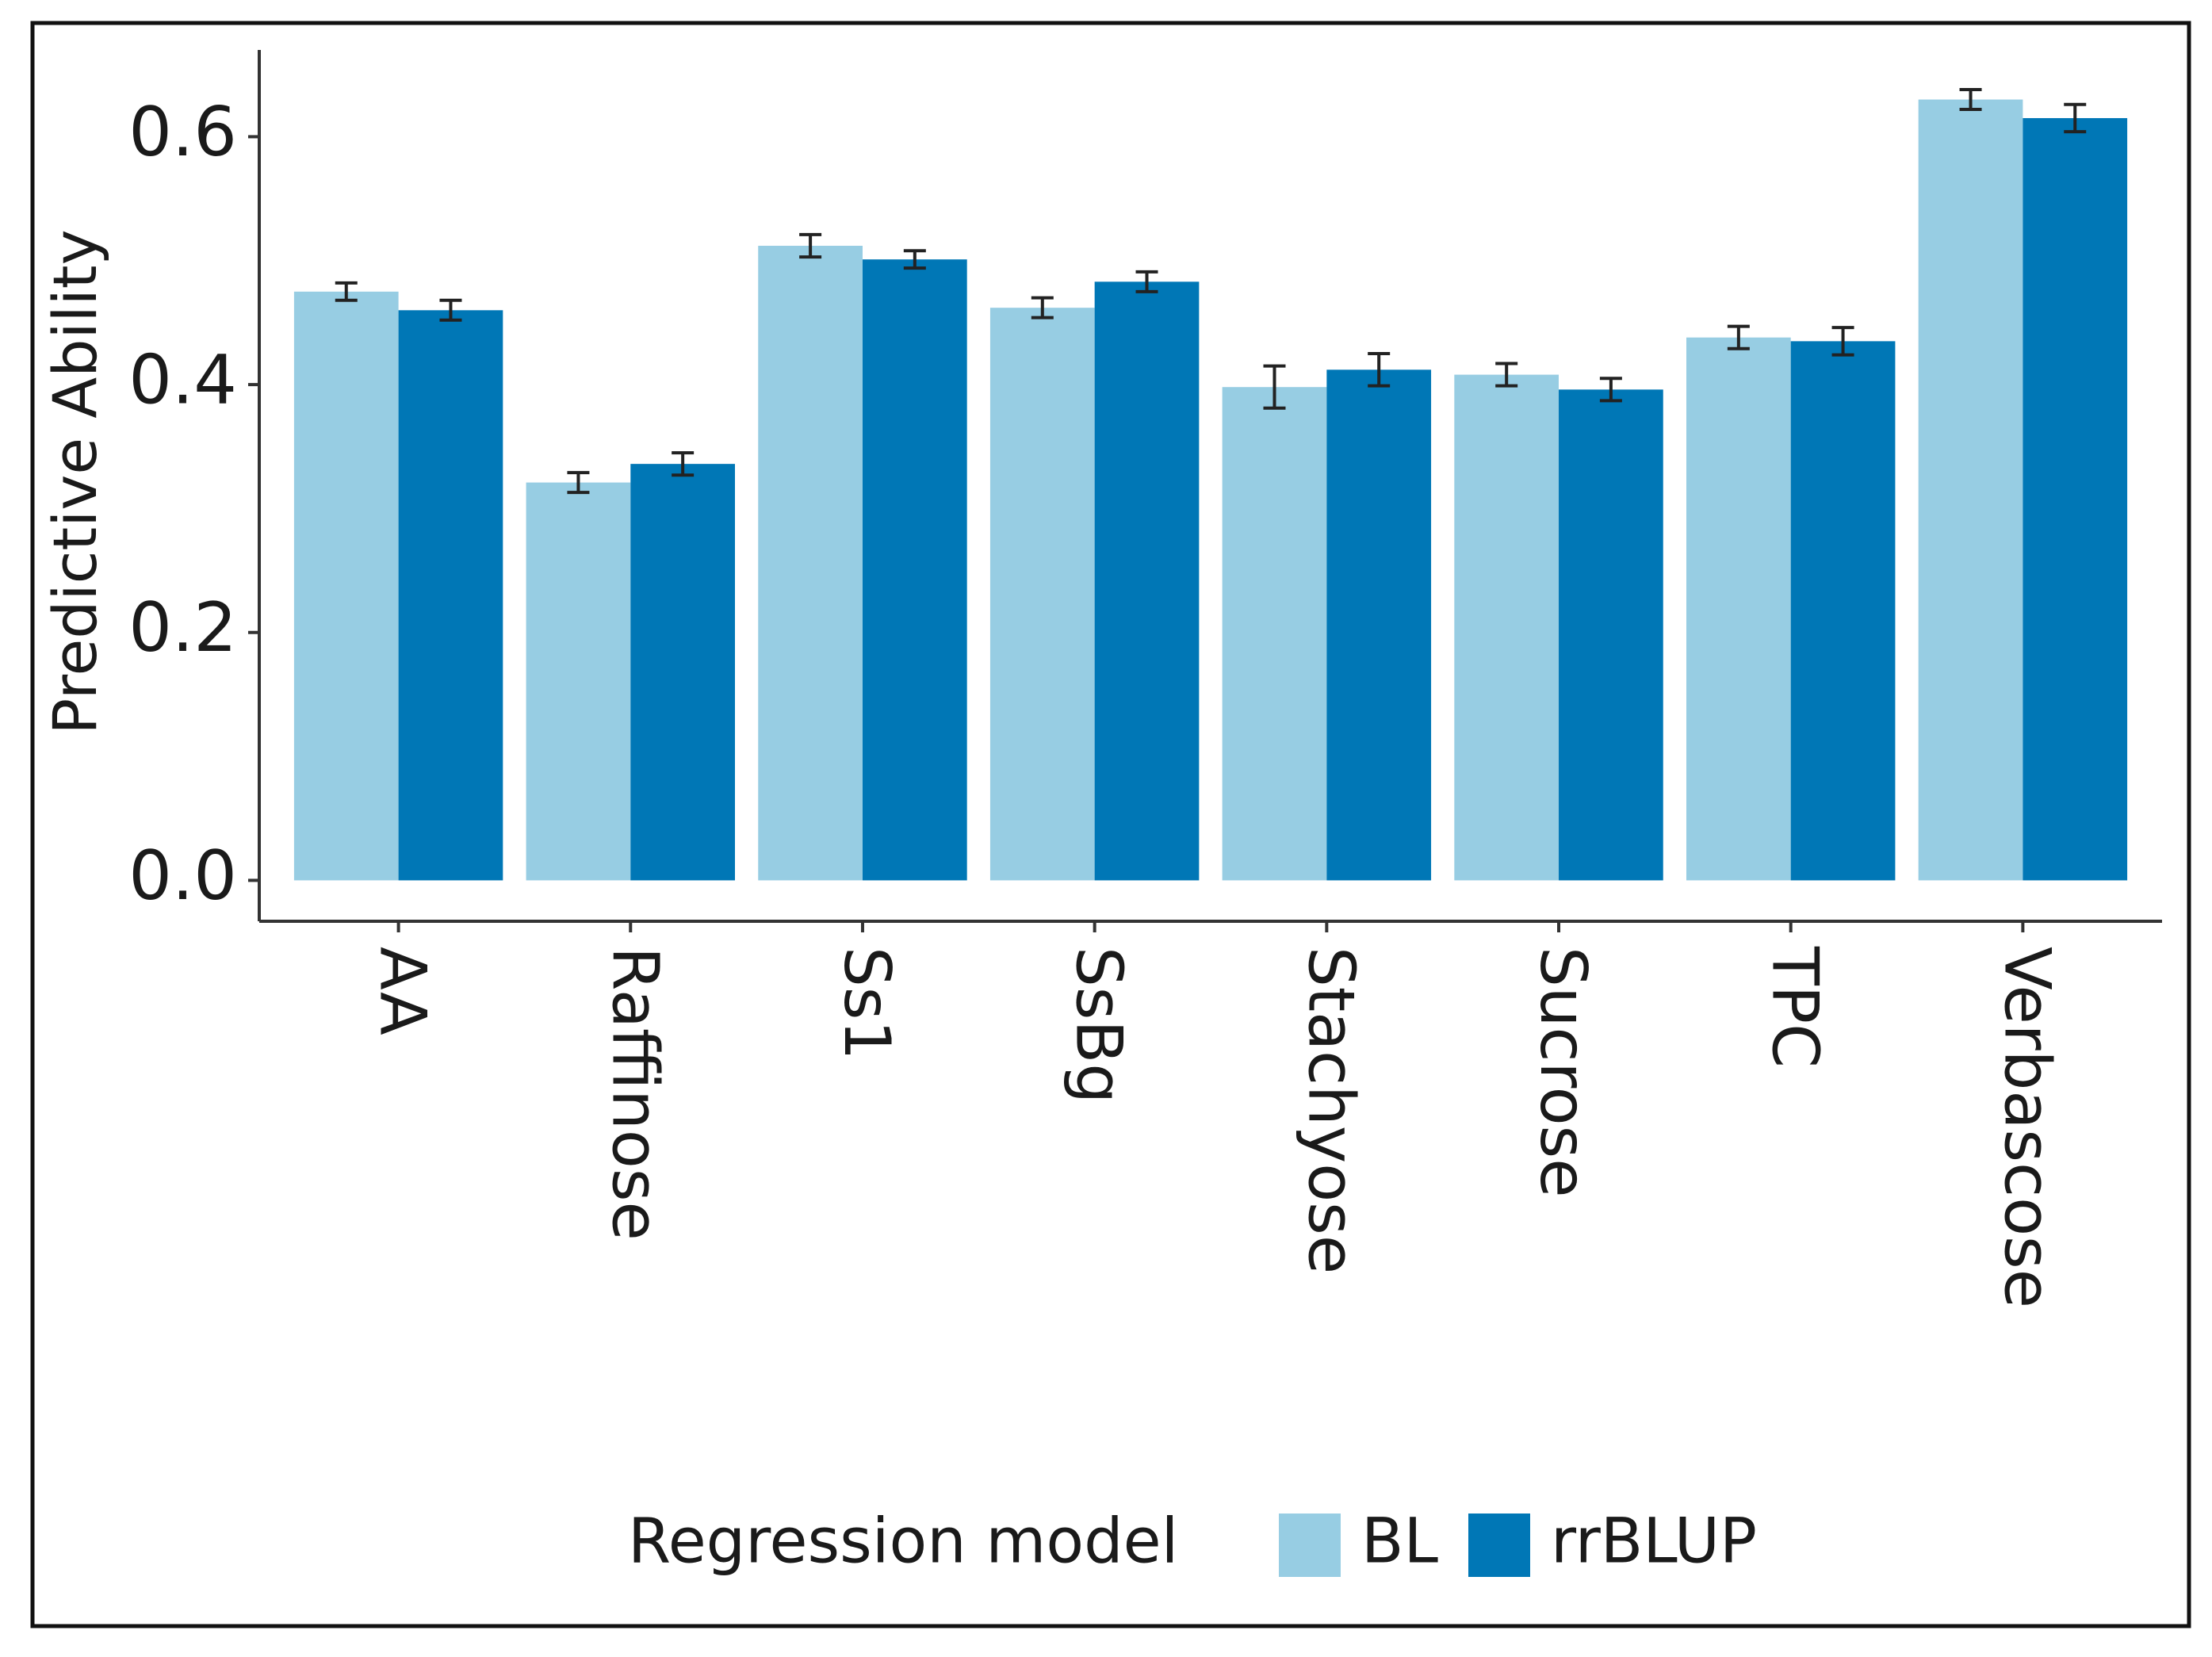 The width and height of the screenshot is (2212, 1657). What do you see at coordinates (867, 1003) in the screenshot?
I see `x-tick-label: Ss1` at bounding box center [867, 1003].